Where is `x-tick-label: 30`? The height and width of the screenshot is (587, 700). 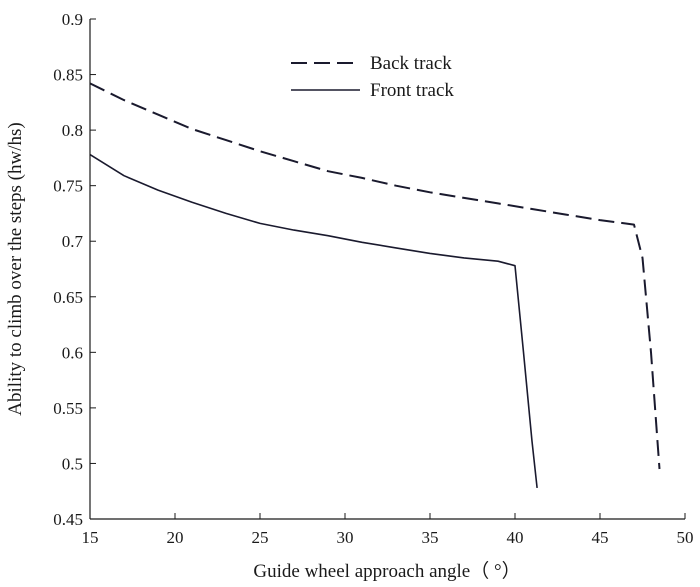 x-tick-label: 30 is located at coordinates (345, 537).